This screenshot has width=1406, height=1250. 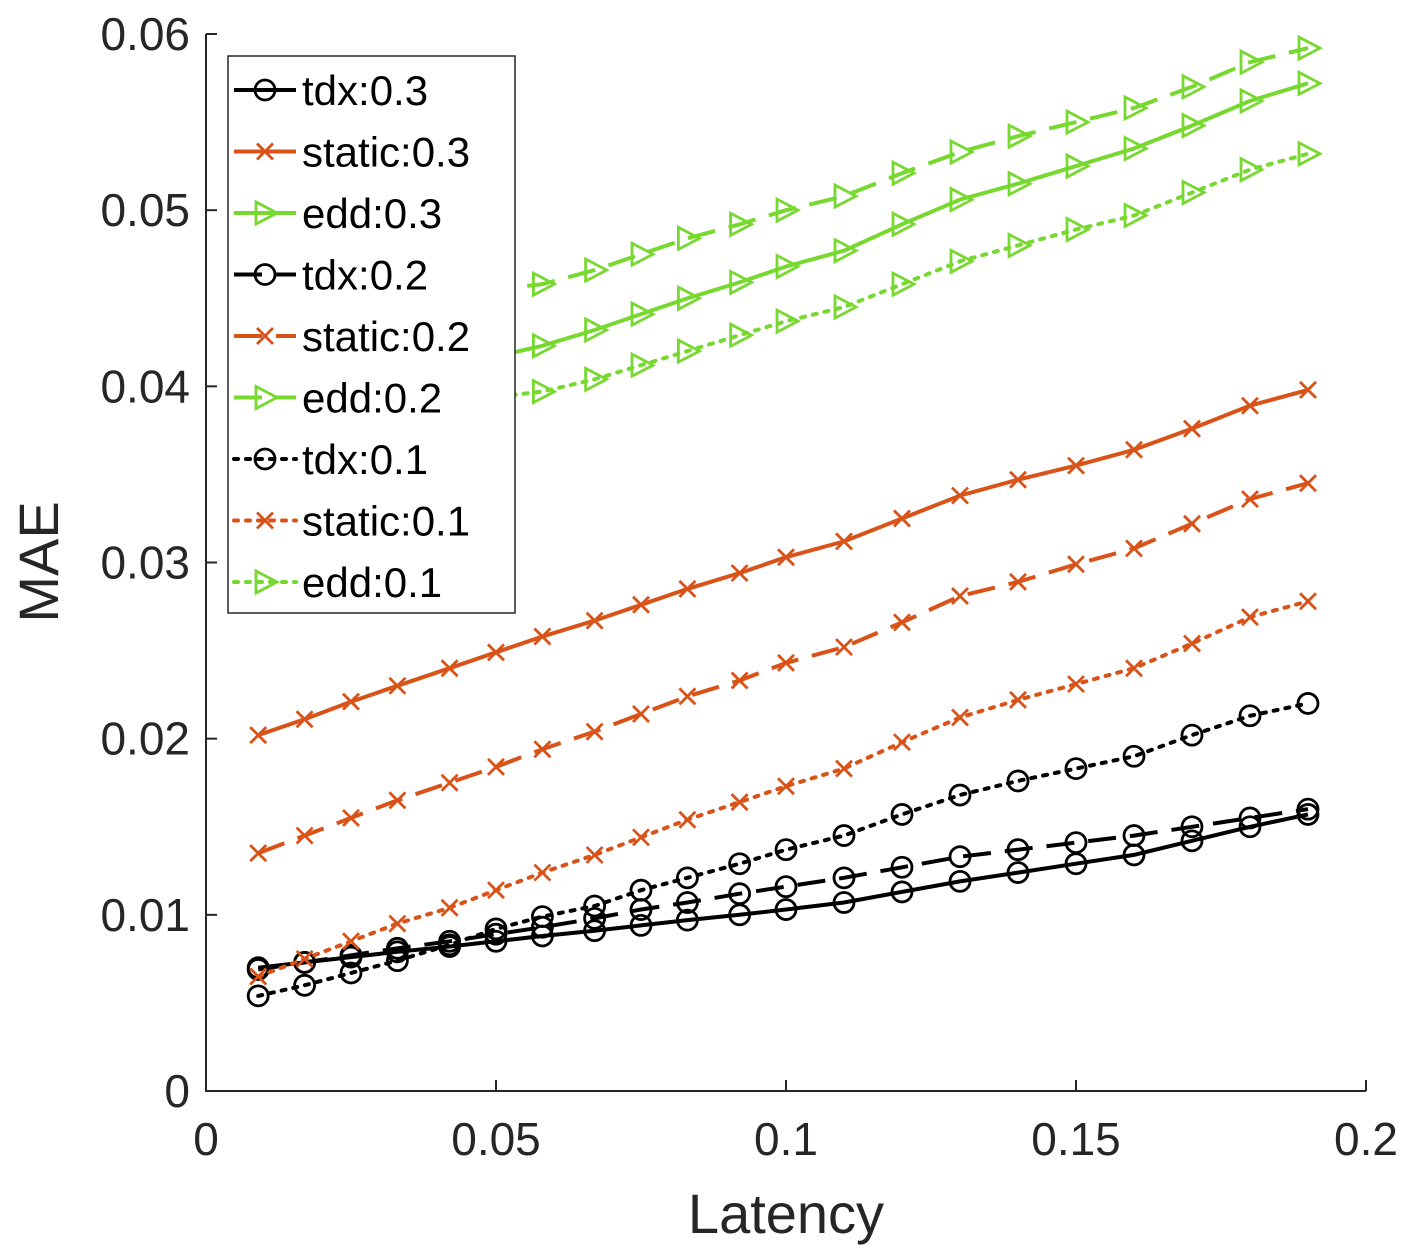 I want to click on legend-entry: tdx:0.2, so click(x=331, y=275).